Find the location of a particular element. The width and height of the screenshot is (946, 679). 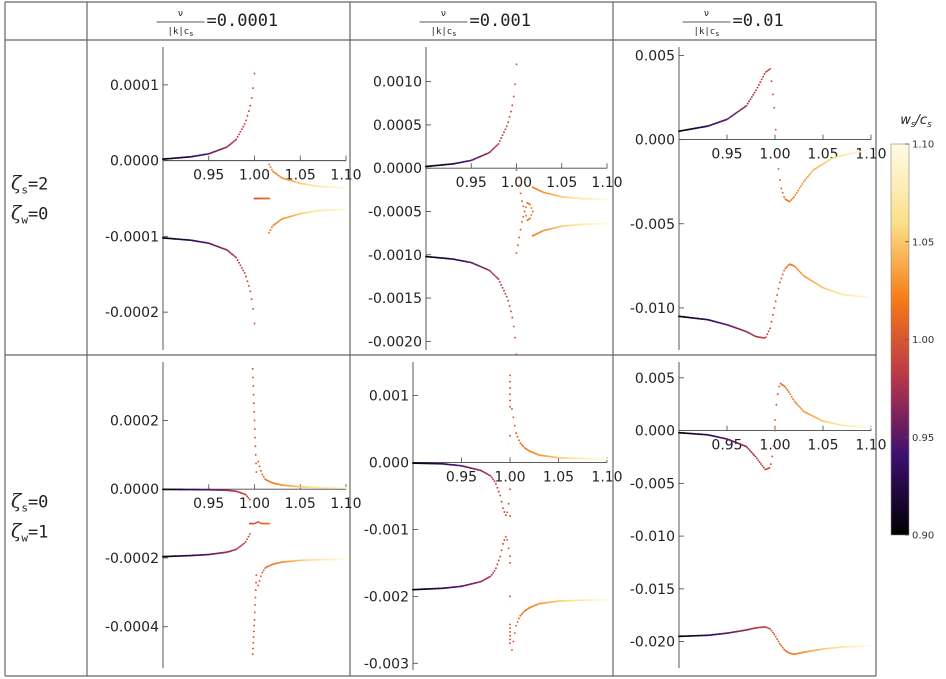

y-tick-label: -0.0002 is located at coordinates (132, 559).